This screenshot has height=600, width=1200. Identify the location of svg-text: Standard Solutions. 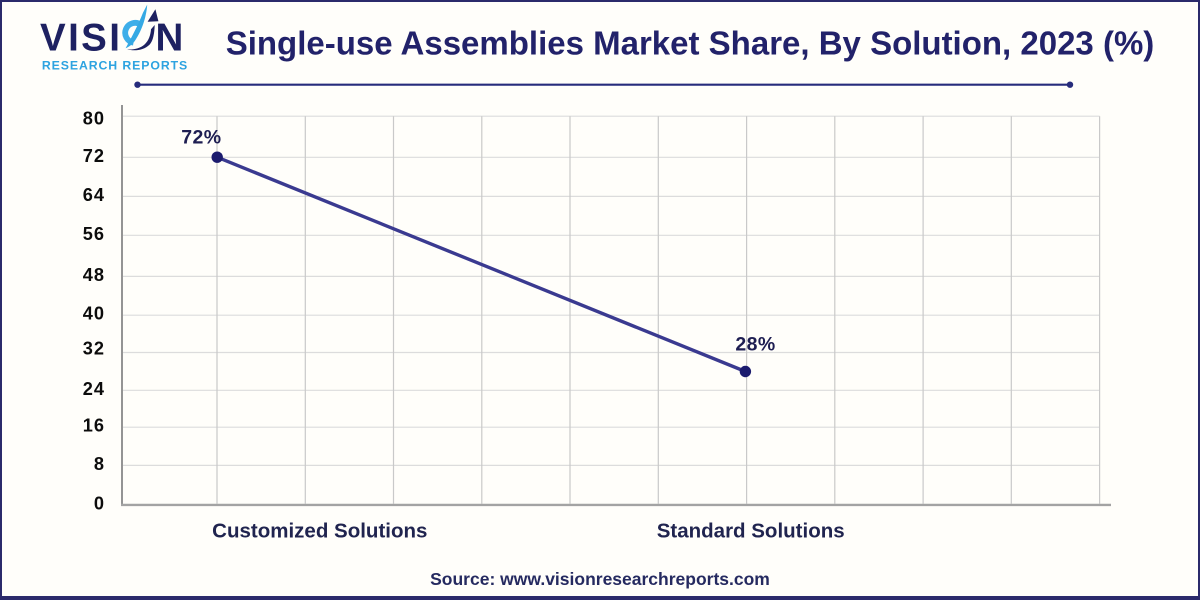
(751, 531).